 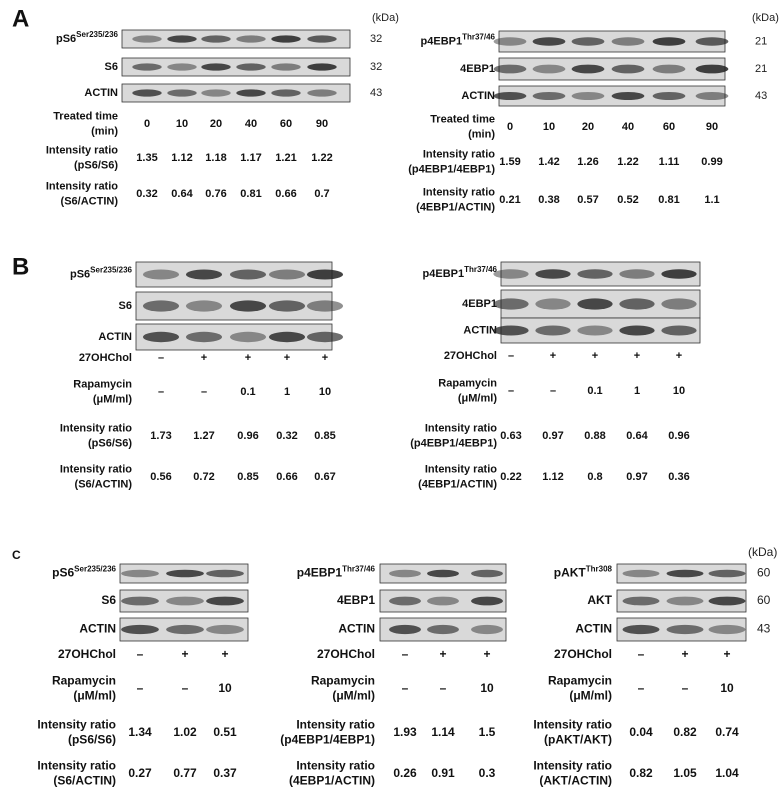 What do you see at coordinates (764, 600) in the screenshot?
I see `kda-marker: 60` at bounding box center [764, 600].